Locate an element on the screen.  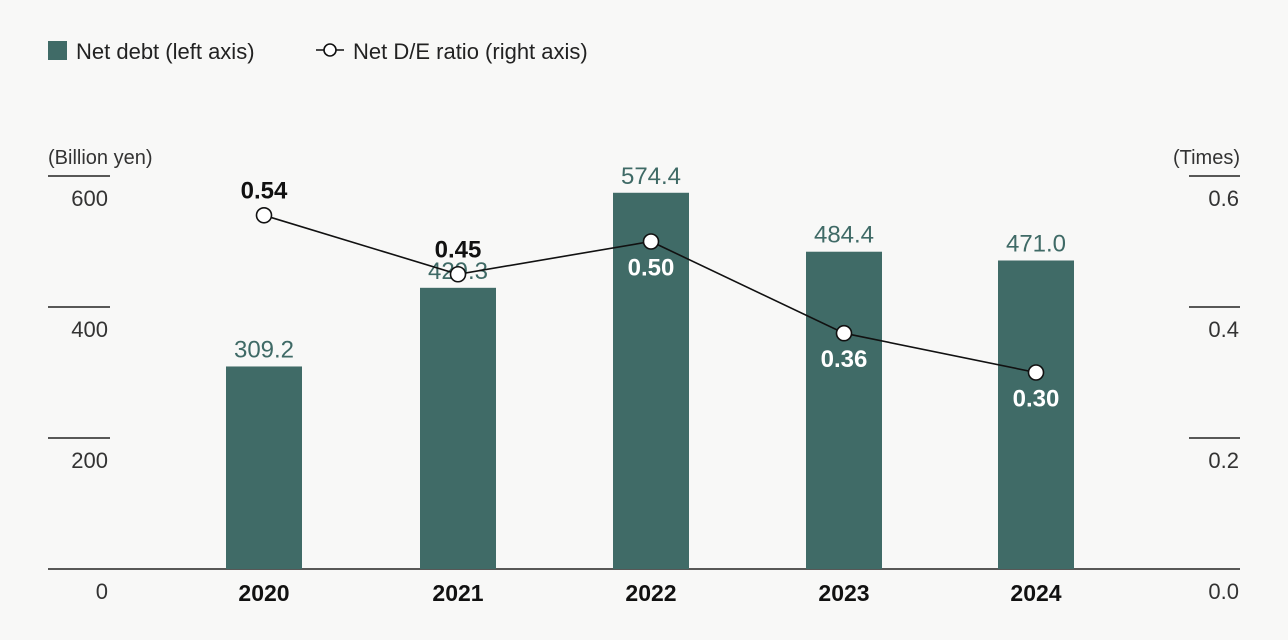
legend-bar-label: Net debt (left axis) is located at coordinates (165, 51).